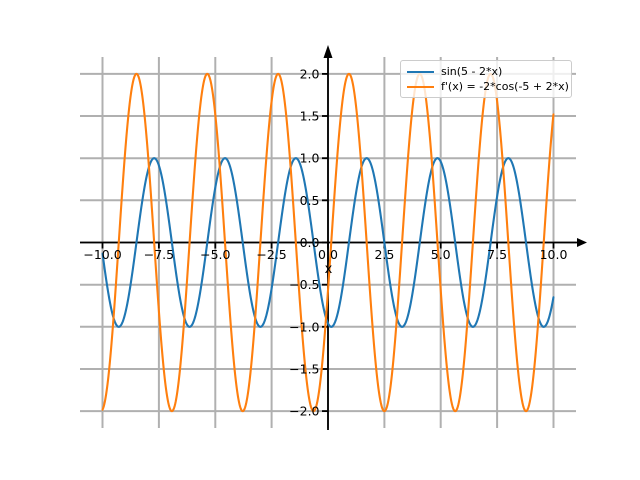  I want to click on x-tick-label: −5.0, so click(215, 254).